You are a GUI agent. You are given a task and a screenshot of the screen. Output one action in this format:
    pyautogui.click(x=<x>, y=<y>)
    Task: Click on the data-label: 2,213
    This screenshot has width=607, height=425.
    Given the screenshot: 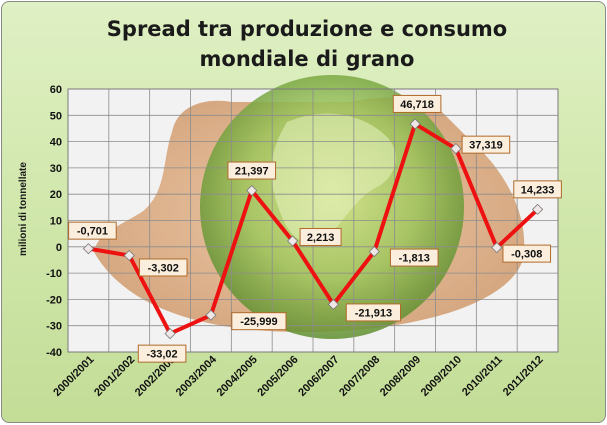 What is the action you would take?
    pyautogui.click(x=321, y=238)
    